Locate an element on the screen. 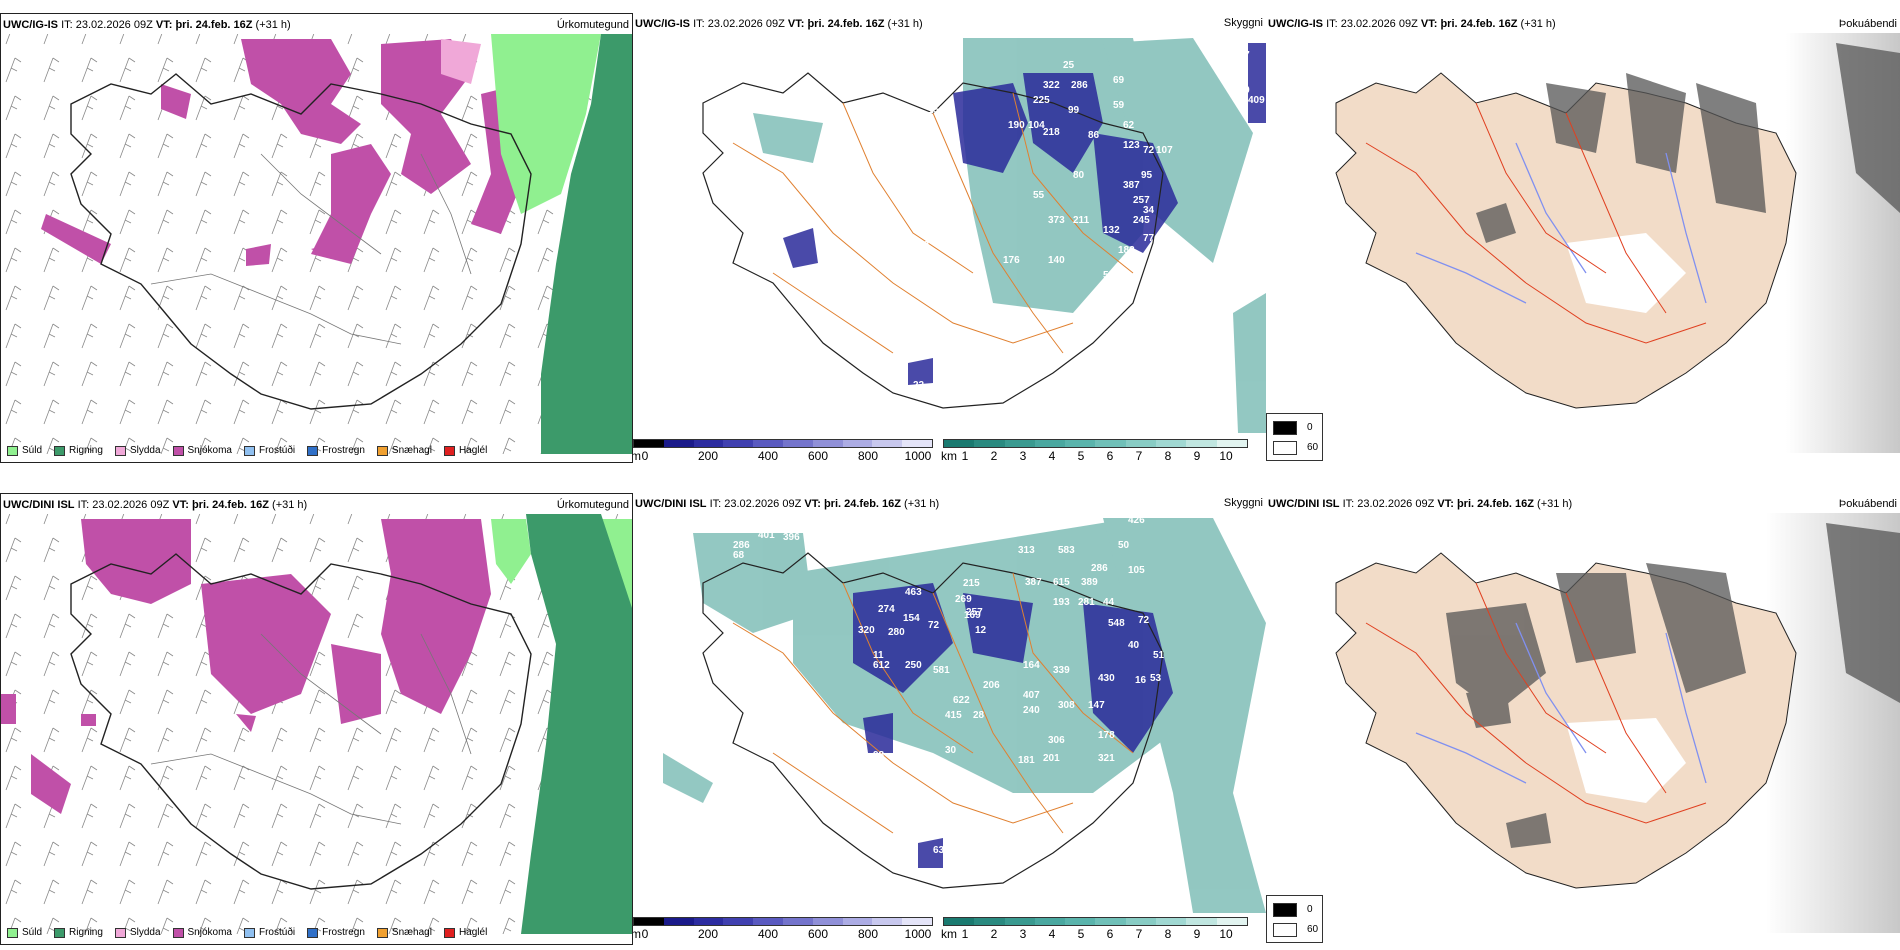 The image size is (1900, 950). visibility-value-label: 548 is located at coordinates (1116, 623).